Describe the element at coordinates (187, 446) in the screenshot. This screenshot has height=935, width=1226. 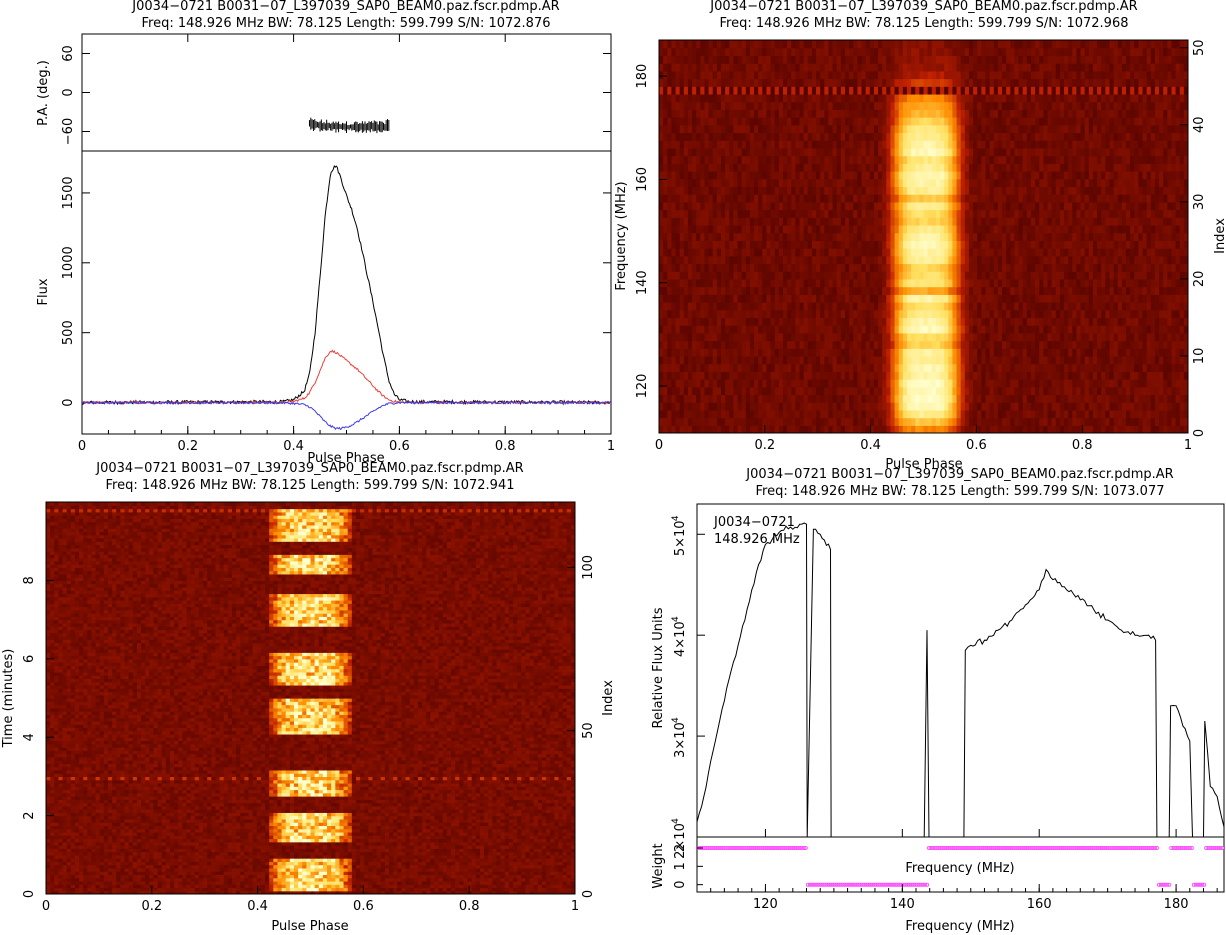
I see `profile-xtick-label: 0.2` at that location.